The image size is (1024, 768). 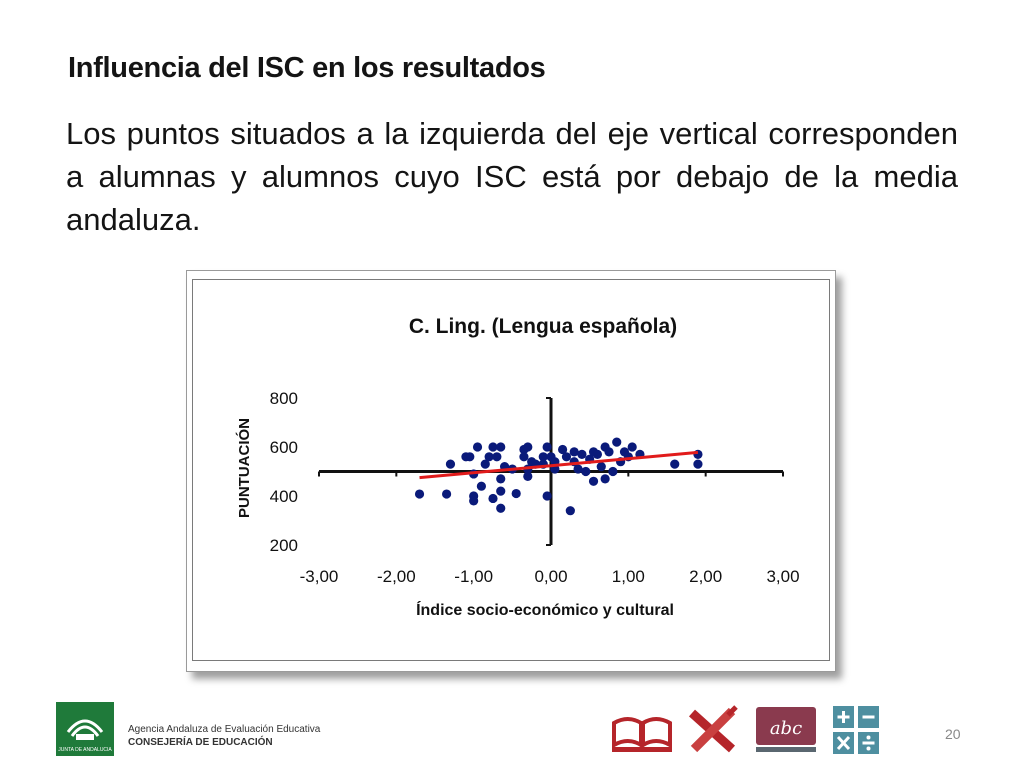 I want to click on x-tick-label: 3,00, so click(x=782, y=576).